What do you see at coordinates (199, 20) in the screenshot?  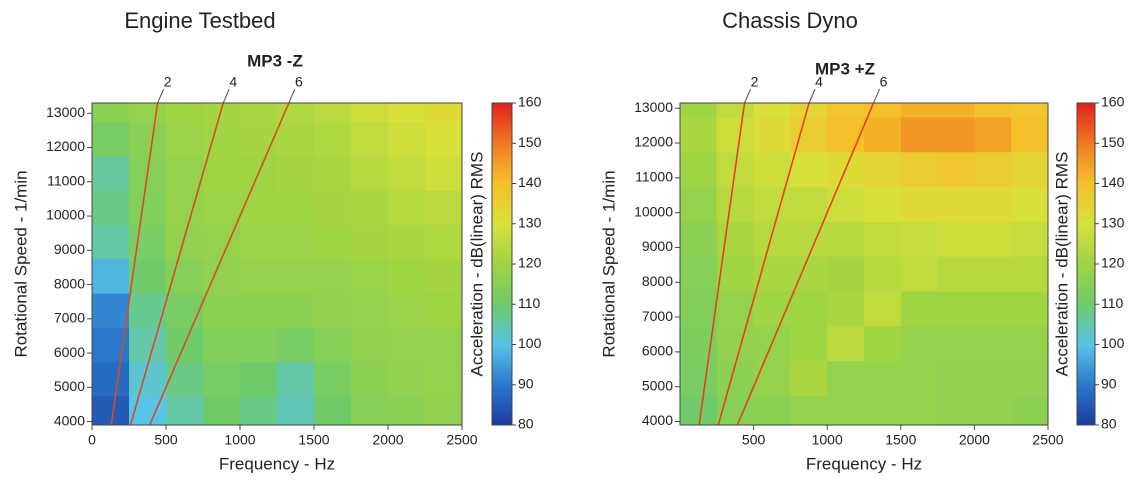 I see `heading: Engine Testbed` at bounding box center [199, 20].